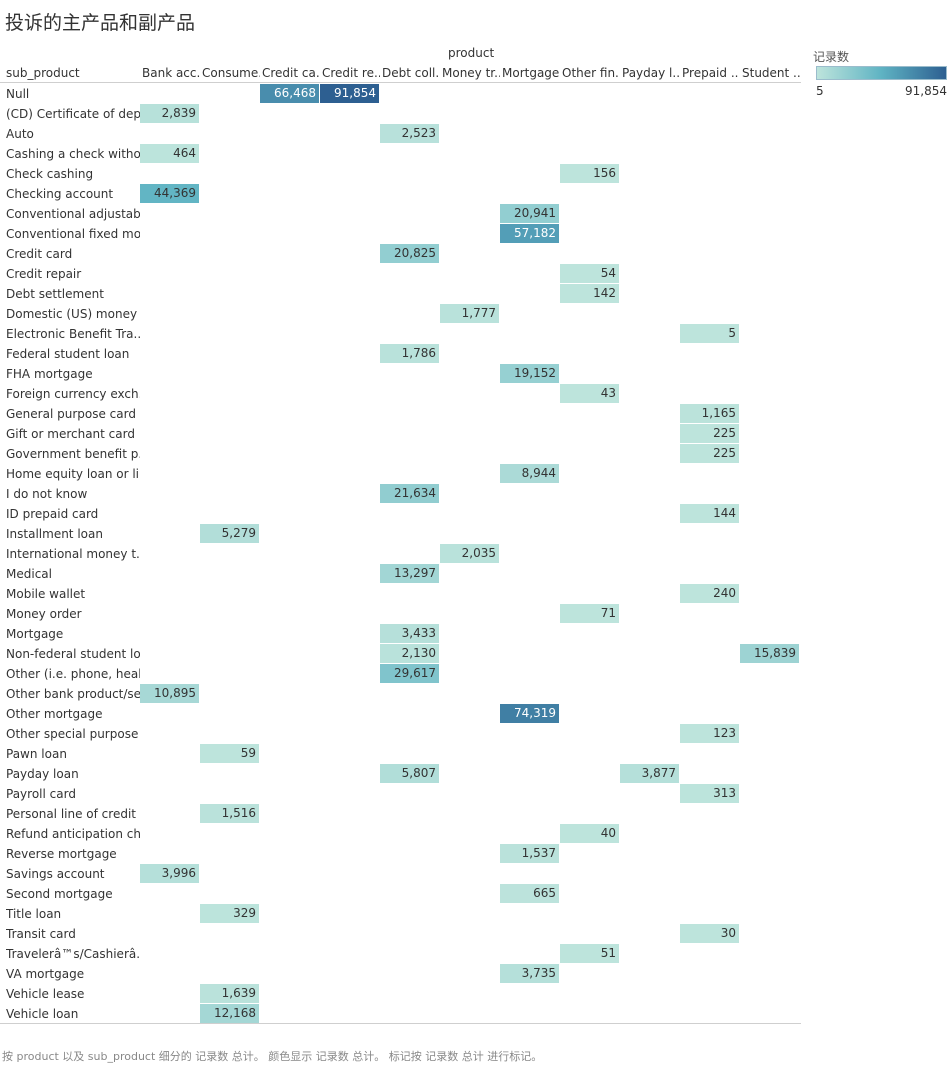 Image resolution: width=952 pixels, height=1066 pixels. Describe the element at coordinates (45, 974) in the screenshot. I see `row-label: VA mortgage` at that location.